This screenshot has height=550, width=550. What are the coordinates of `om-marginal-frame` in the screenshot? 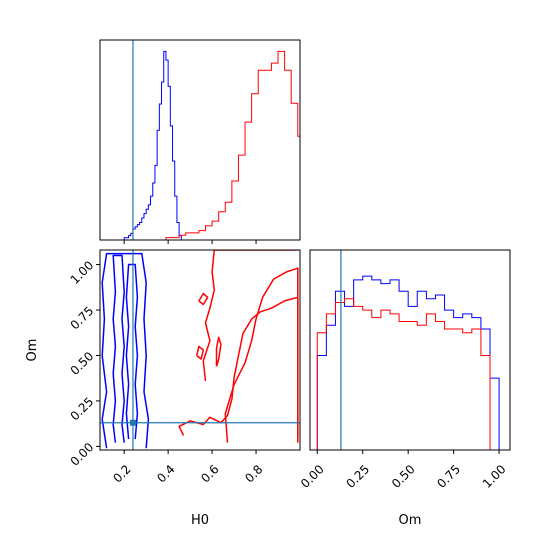 It's located at (410, 350).